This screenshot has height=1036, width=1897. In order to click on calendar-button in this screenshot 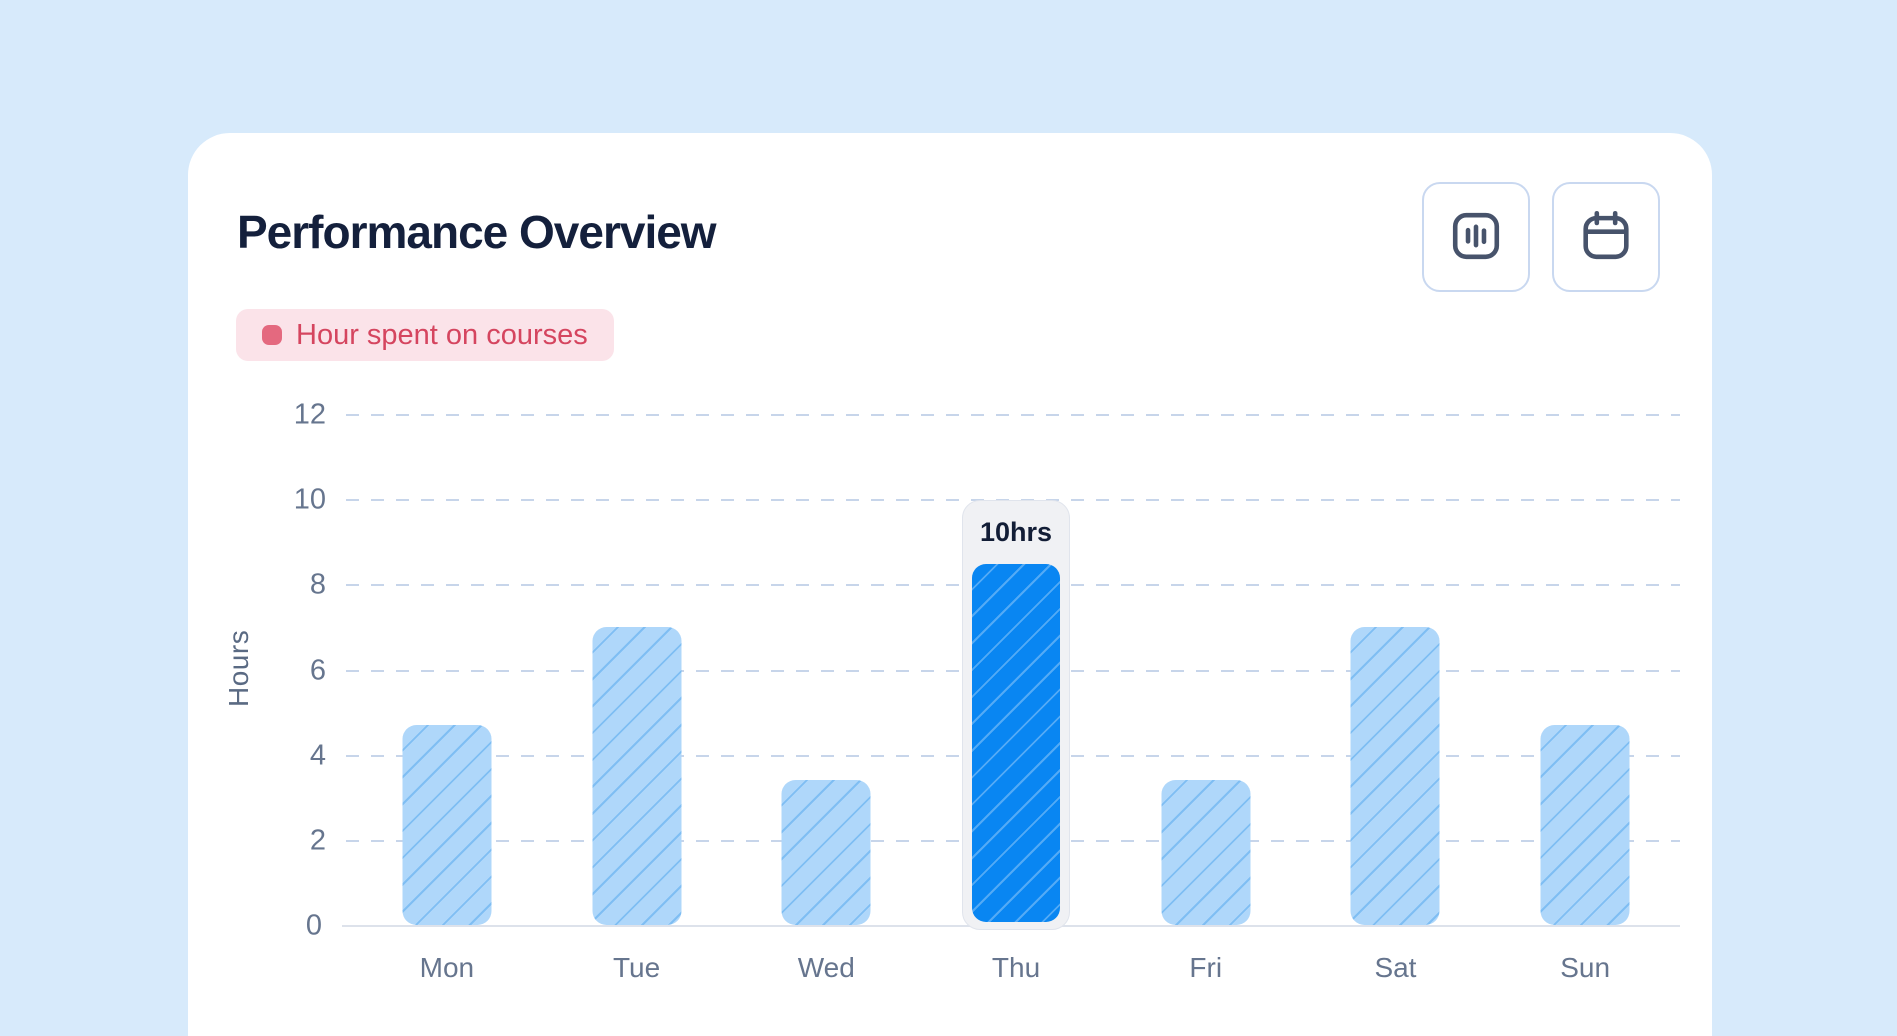, I will do `click(1606, 237)`.